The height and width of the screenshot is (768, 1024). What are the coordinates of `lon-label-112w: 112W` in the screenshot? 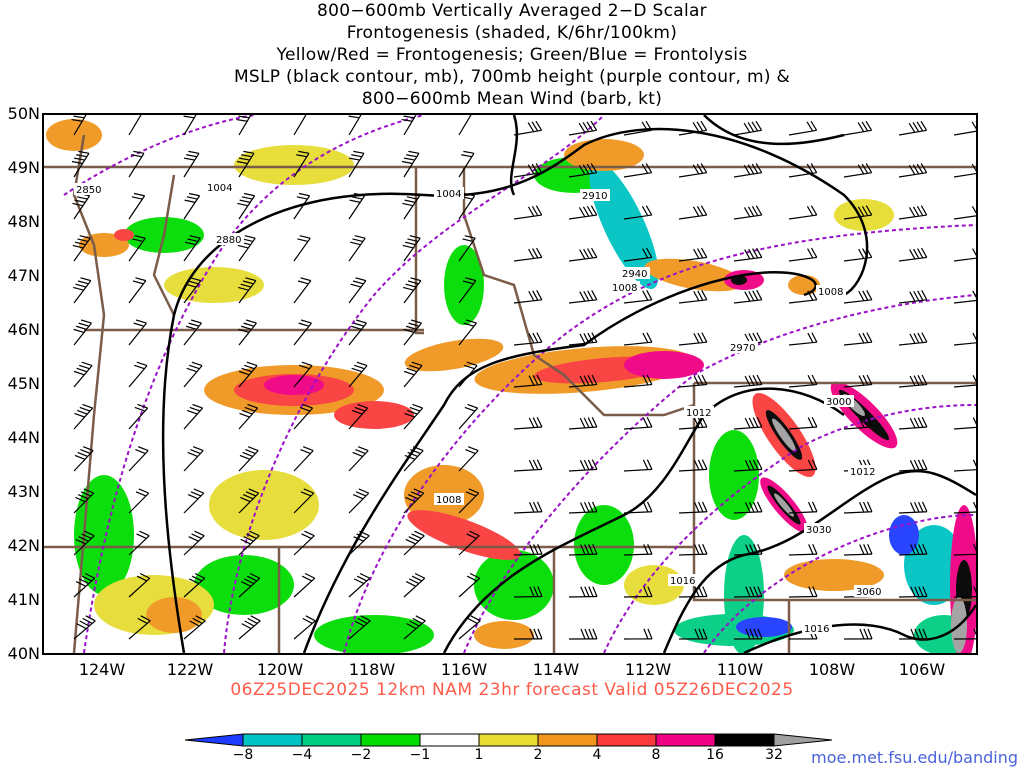 It's located at (648, 669).